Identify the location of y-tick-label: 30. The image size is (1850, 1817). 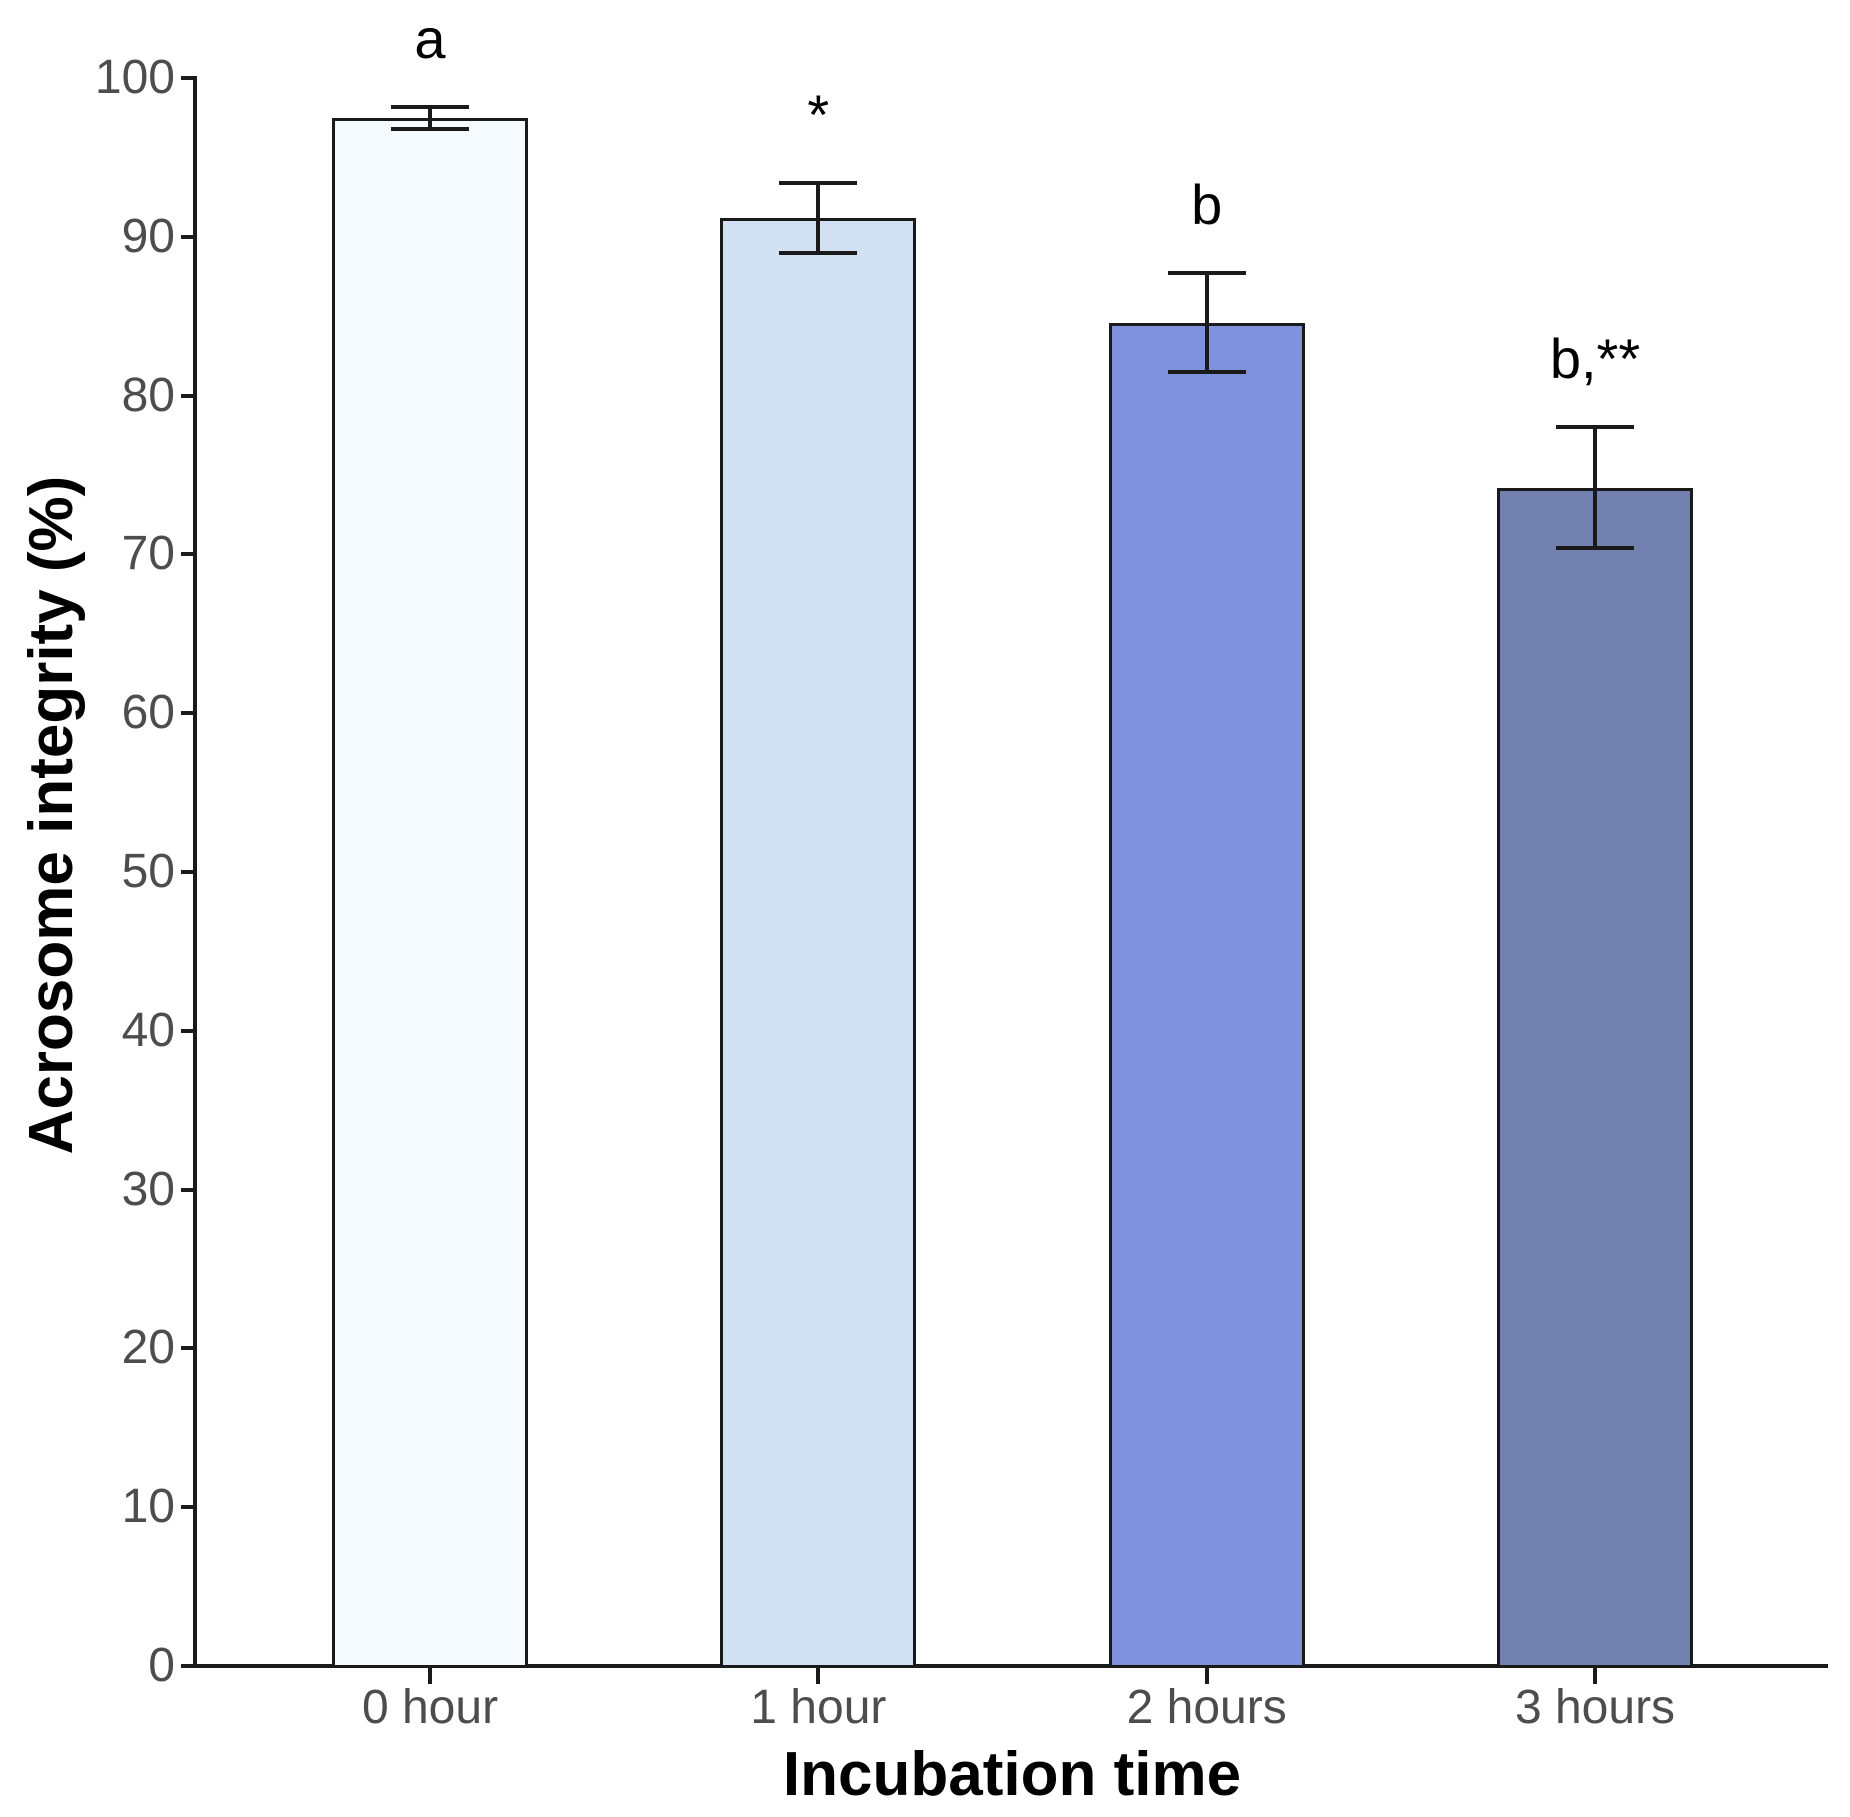
(148, 1189).